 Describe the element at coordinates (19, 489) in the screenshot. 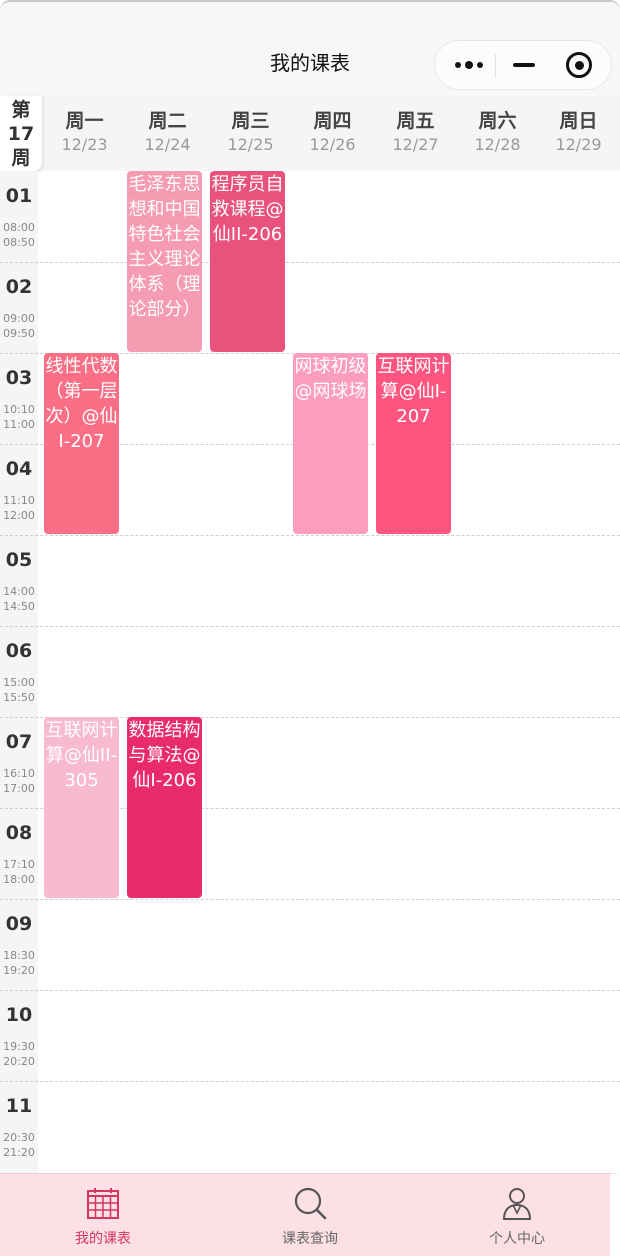

I see `period-slot-04: 04 11:10 12:00` at that location.